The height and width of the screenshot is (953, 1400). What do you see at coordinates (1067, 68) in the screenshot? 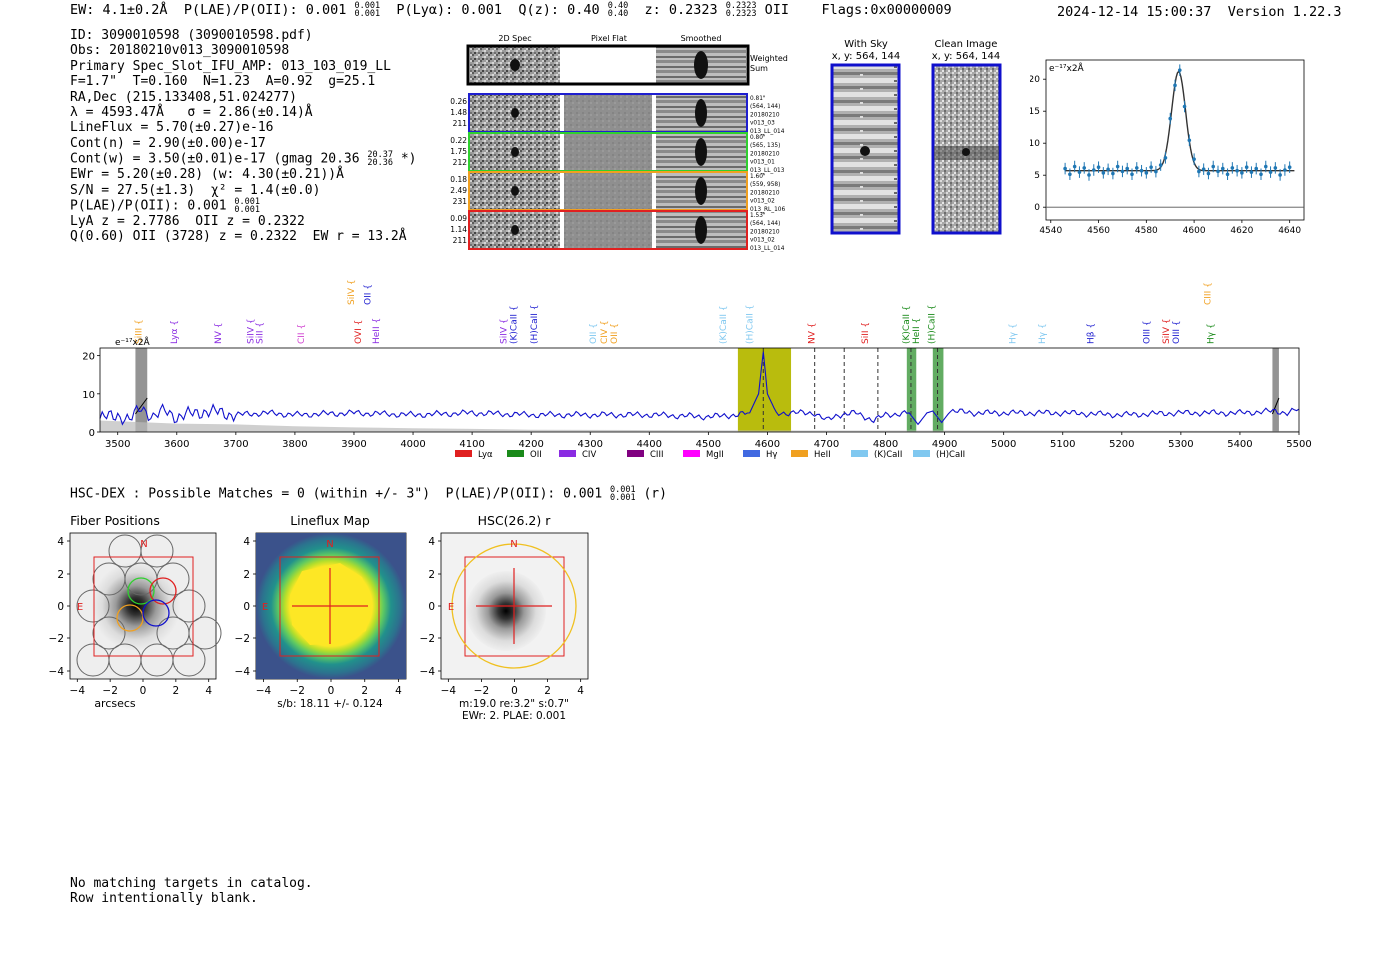
I see `fit-unit-label: e⁻¹⁷x2Å` at bounding box center [1067, 68].